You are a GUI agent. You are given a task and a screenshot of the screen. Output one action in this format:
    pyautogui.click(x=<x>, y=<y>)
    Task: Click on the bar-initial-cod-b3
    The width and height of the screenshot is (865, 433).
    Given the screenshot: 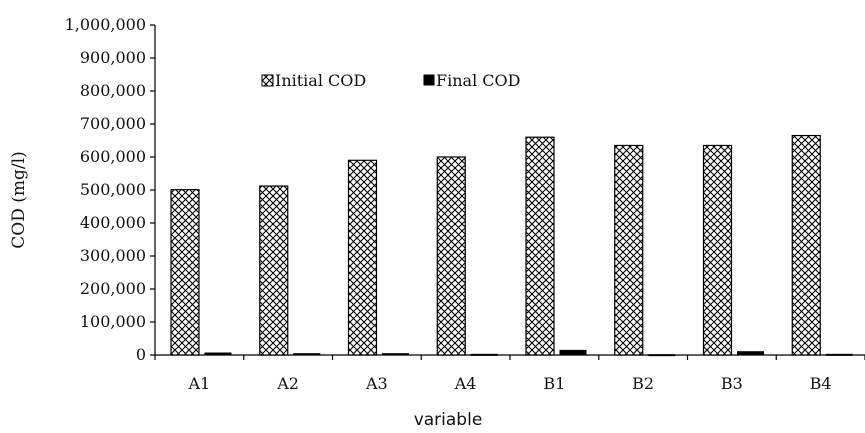 What is the action you would take?
    pyautogui.click(x=717, y=250)
    